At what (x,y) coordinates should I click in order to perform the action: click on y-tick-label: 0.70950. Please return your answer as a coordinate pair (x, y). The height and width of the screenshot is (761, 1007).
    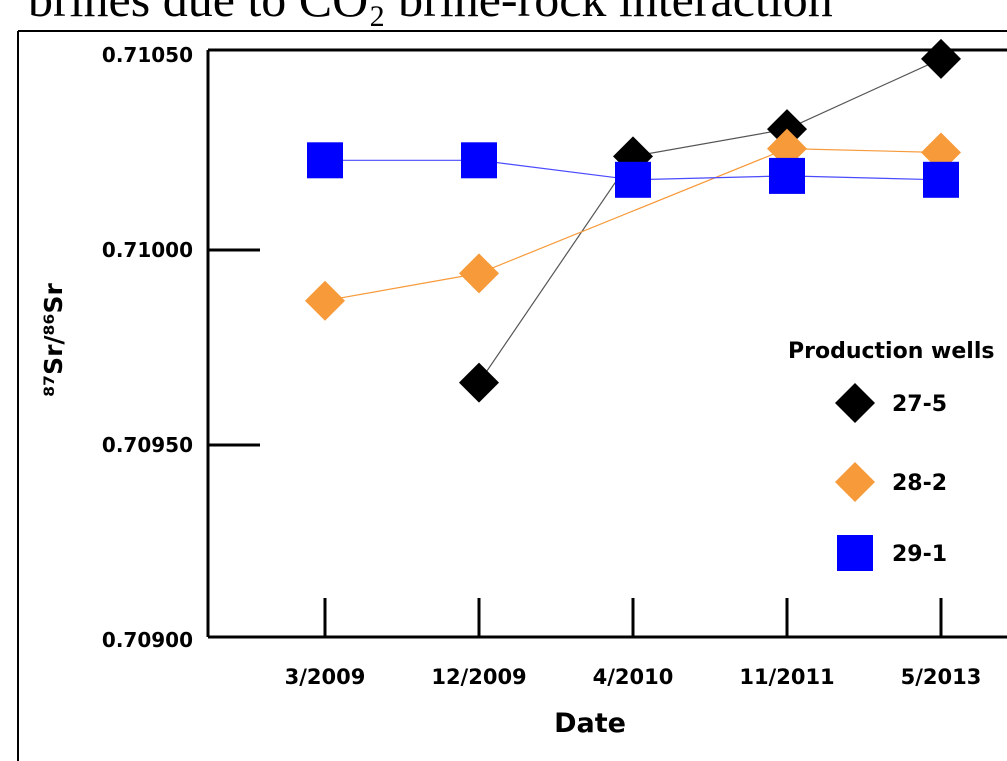
    Looking at the image, I should click on (147, 445).